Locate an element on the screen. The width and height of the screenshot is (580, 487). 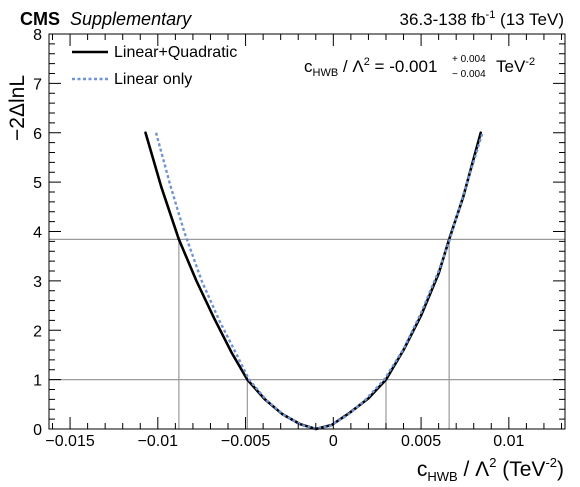
result-lambda-sup: 2 is located at coordinates (367, 62).